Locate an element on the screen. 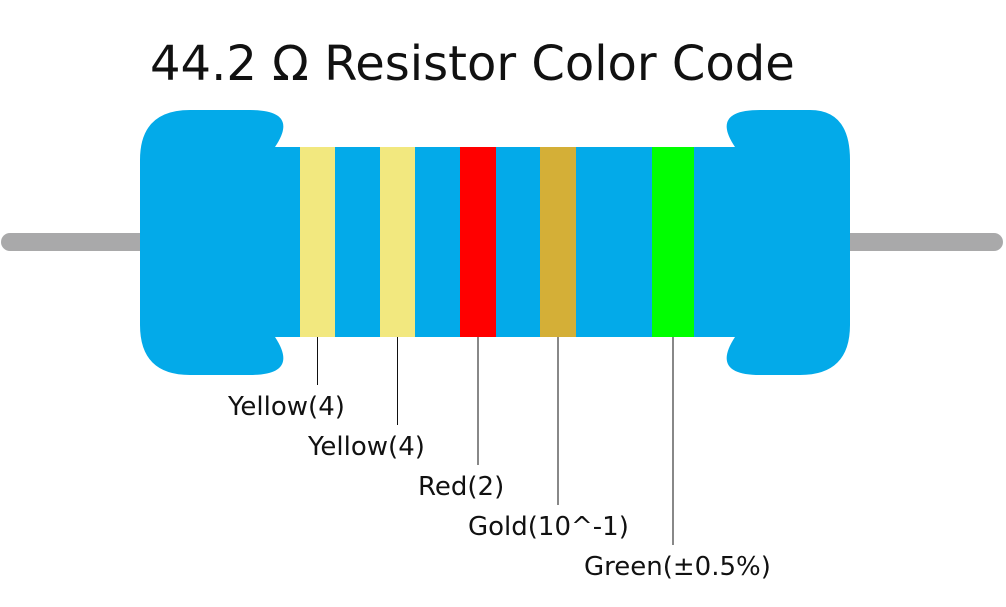  title: 44.2 Ω Resistor Color Code is located at coordinates (472, 64).